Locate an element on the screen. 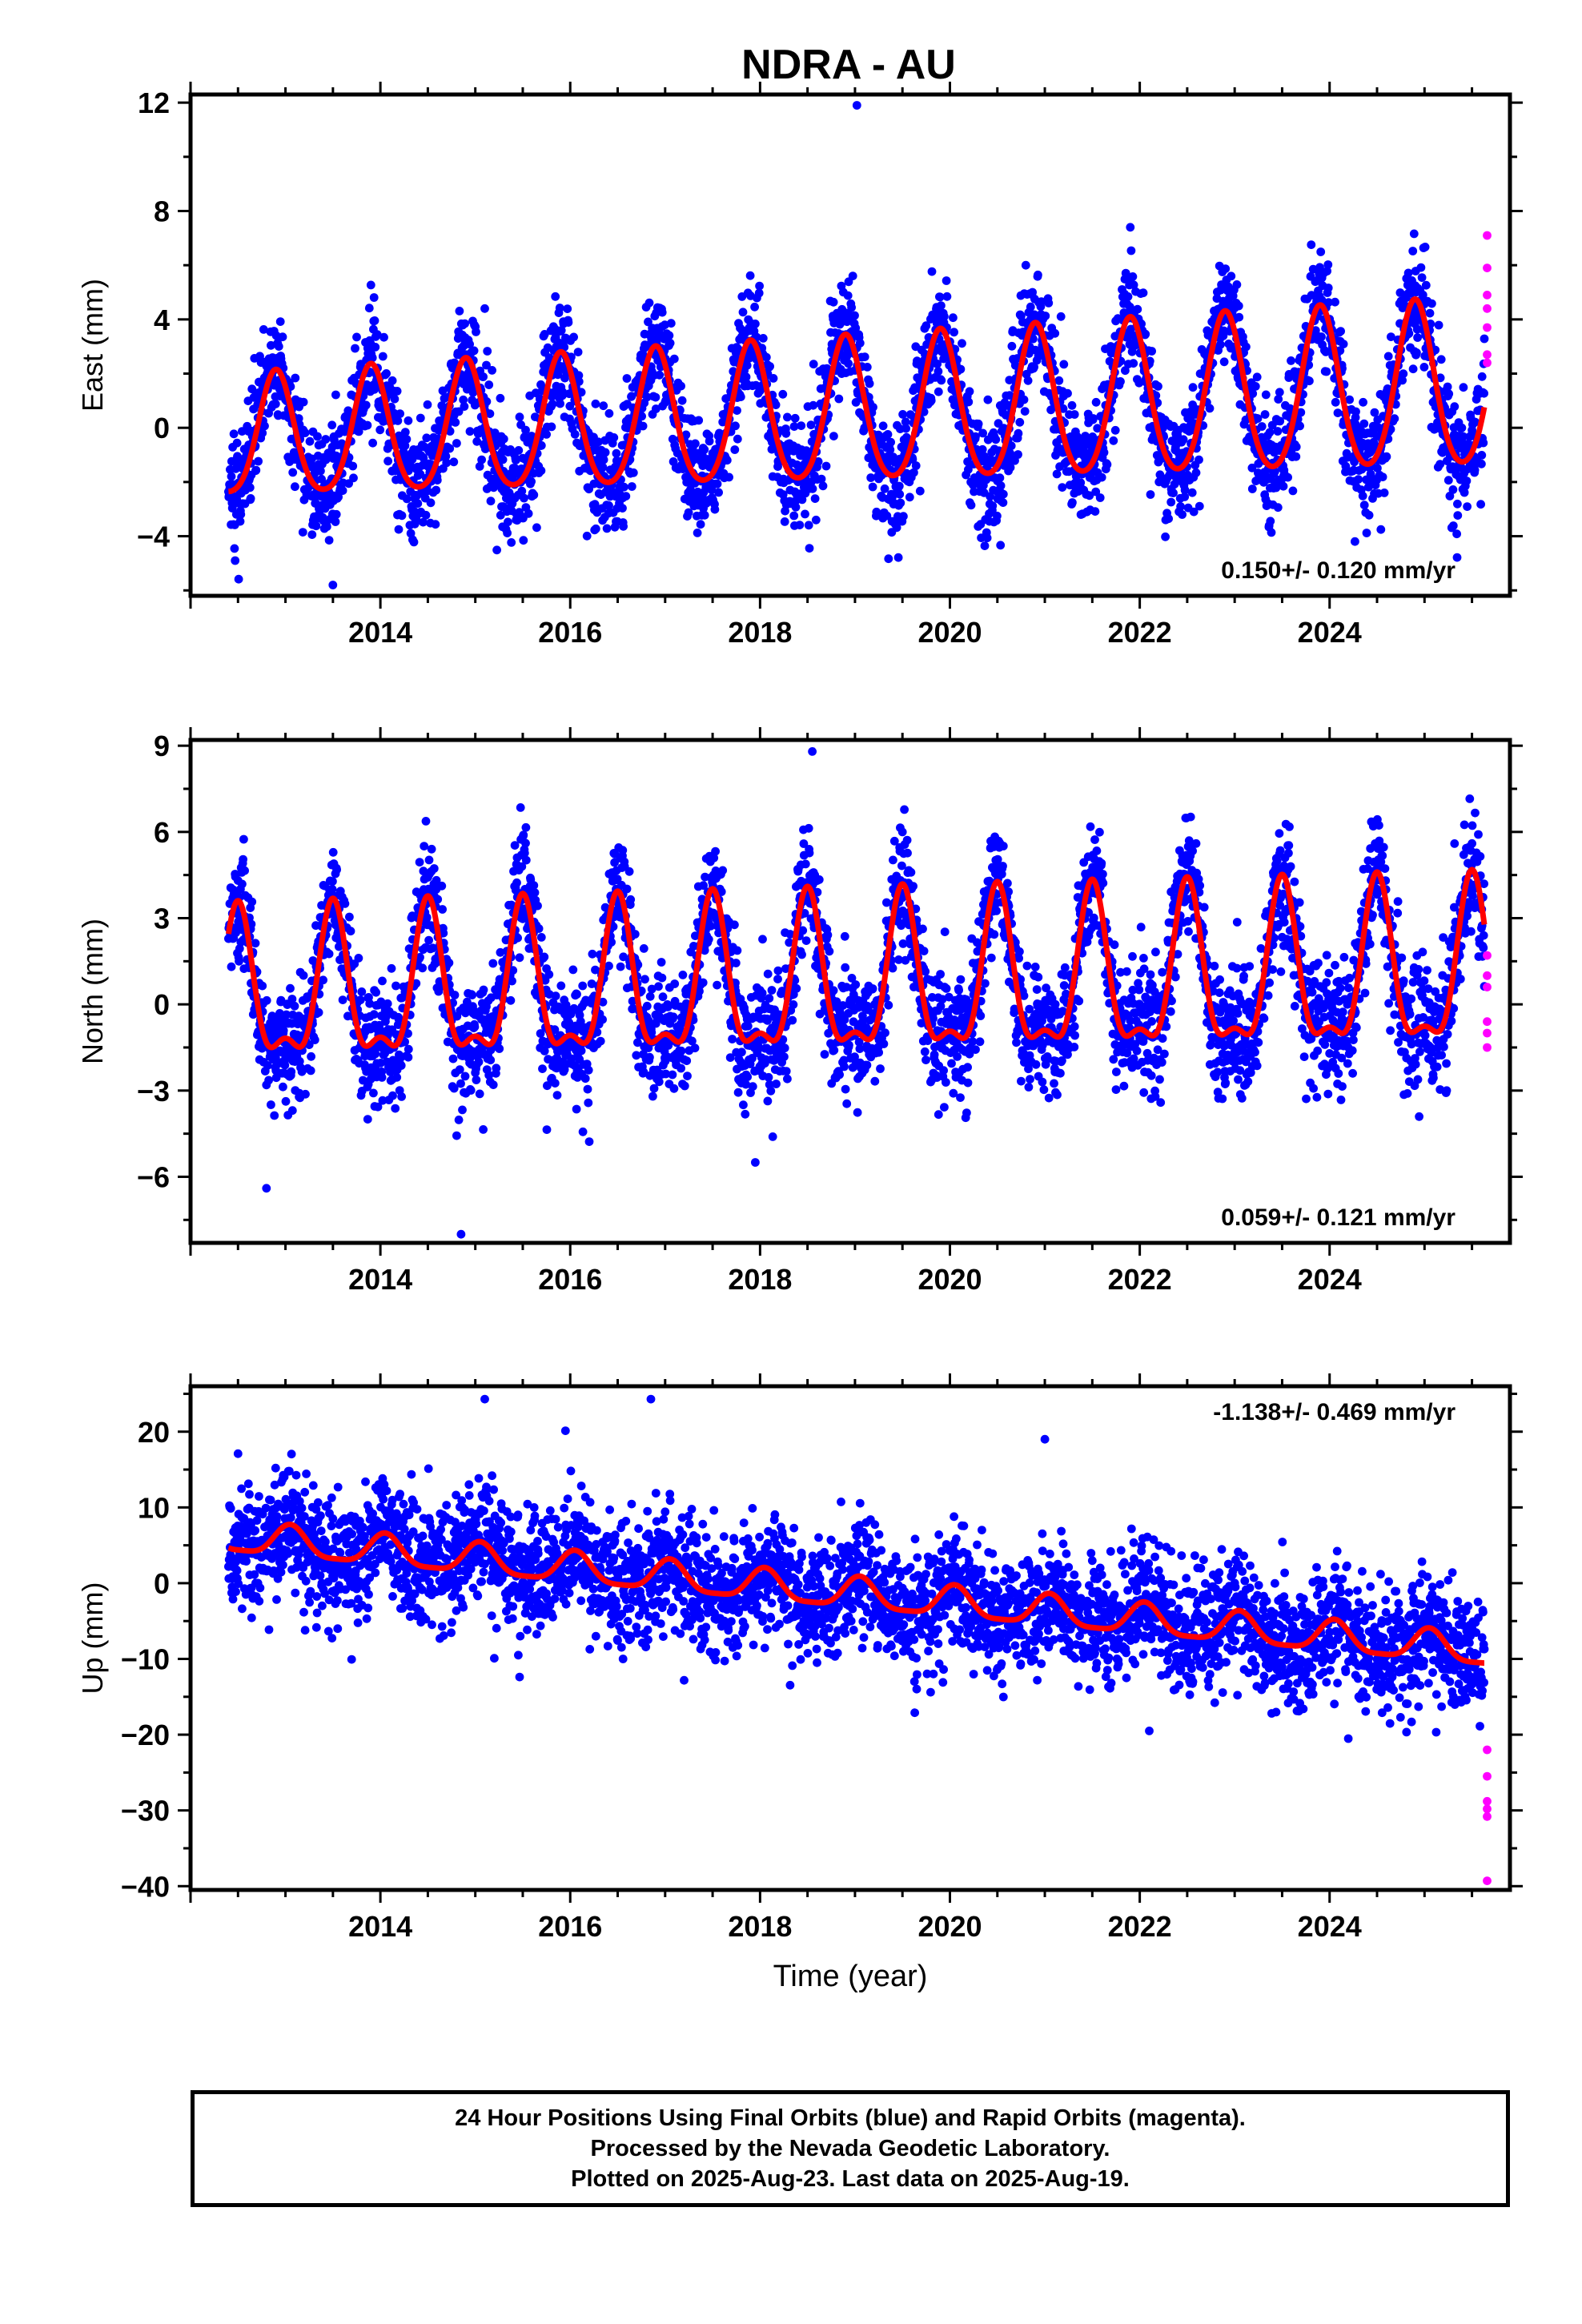  rapid-point is located at coordinates (1488, 308).